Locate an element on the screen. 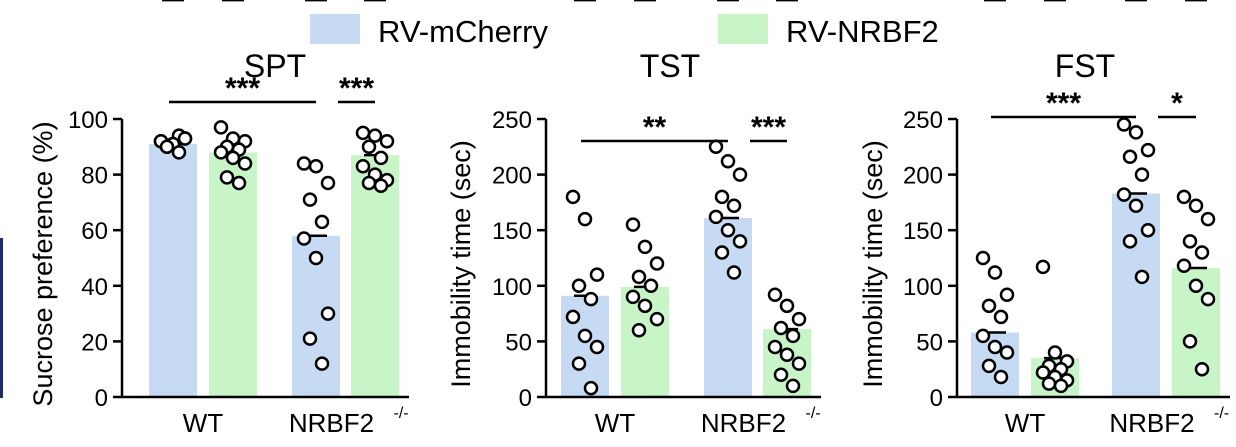  chart-title: FST is located at coordinates (1085, 66).